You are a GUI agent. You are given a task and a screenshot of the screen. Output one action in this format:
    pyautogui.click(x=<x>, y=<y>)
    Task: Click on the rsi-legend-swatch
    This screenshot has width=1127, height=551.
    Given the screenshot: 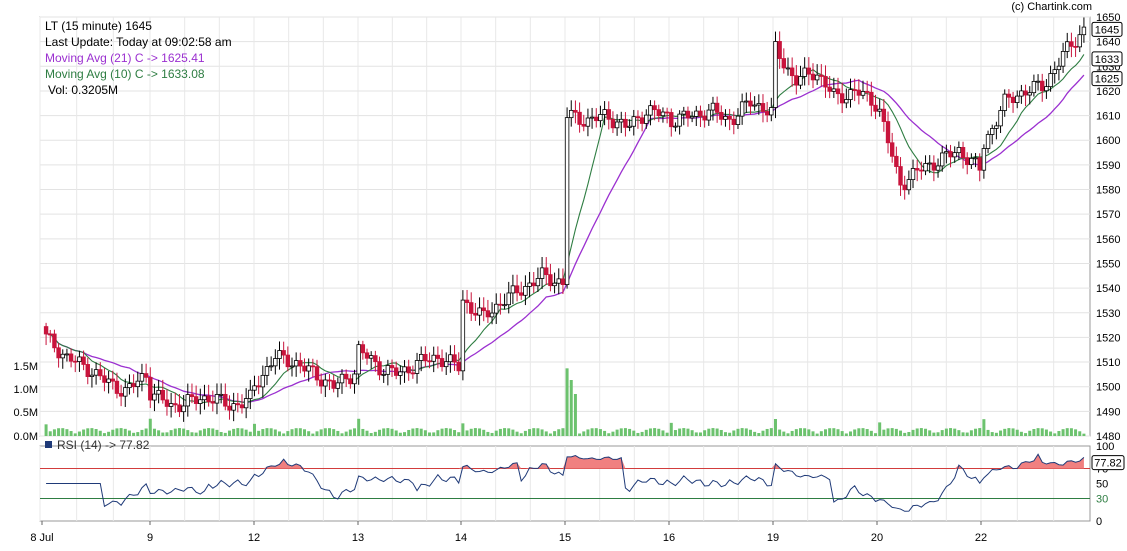 What is the action you would take?
    pyautogui.click(x=48, y=444)
    